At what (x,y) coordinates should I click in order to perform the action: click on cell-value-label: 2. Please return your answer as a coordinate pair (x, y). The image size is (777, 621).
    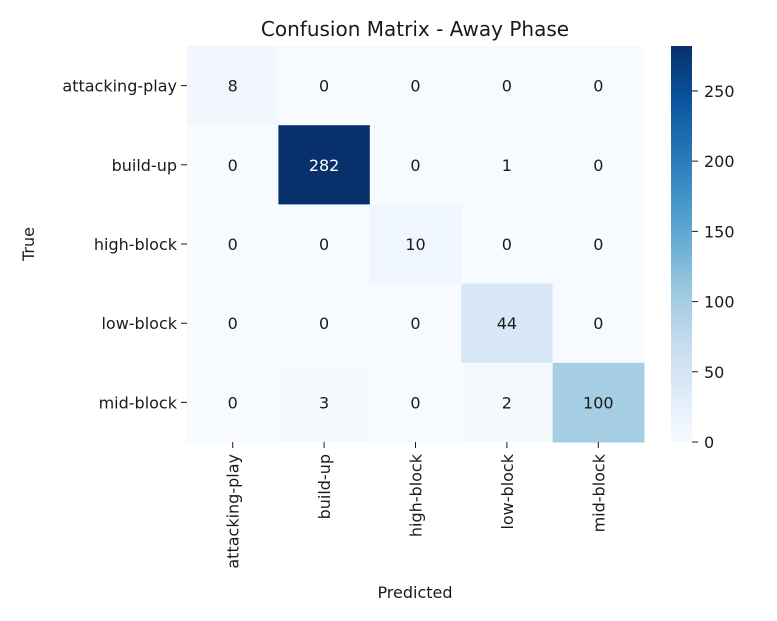
    Looking at the image, I should click on (507, 402).